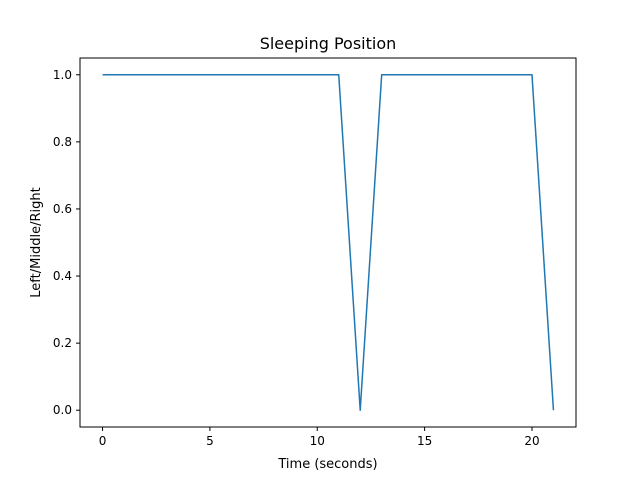  What do you see at coordinates (62, 142) in the screenshot?
I see `y-tick-label: 0.8` at bounding box center [62, 142].